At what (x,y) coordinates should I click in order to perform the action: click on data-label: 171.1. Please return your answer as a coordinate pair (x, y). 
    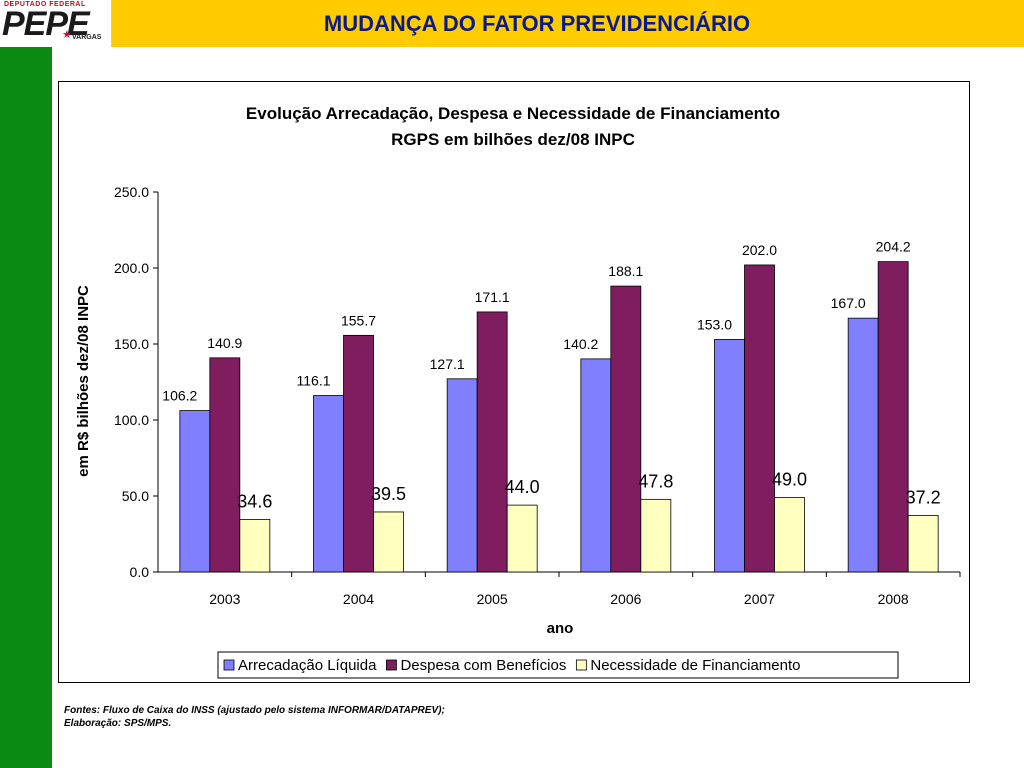
    Looking at the image, I should click on (492, 297).